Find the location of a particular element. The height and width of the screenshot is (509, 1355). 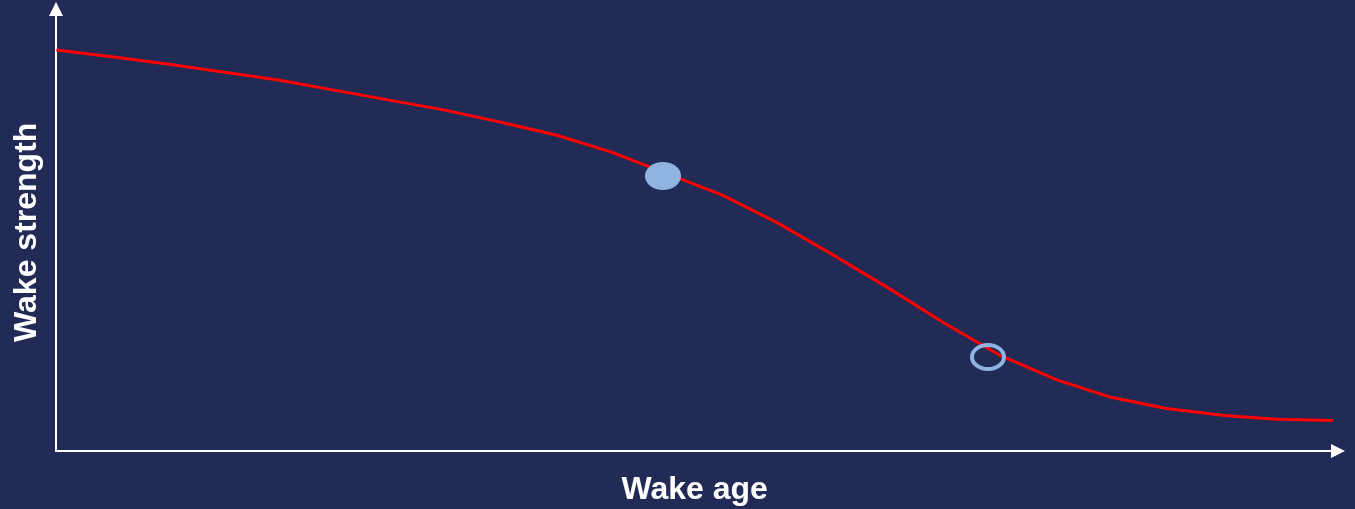

x-axis-title: Wake age is located at coordinates (694, 487).